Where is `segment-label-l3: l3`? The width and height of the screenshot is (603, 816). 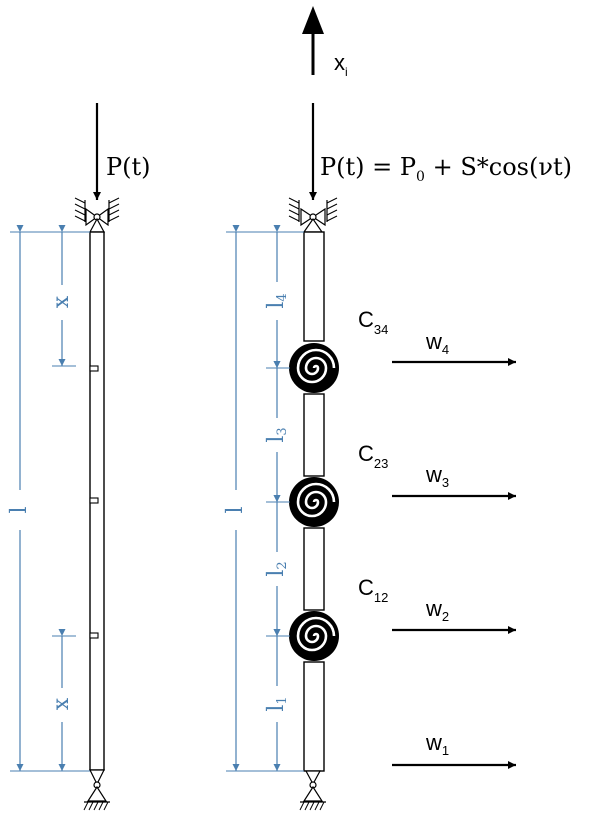
segment-label-l3: l3 is located at coordinates (277, 434).